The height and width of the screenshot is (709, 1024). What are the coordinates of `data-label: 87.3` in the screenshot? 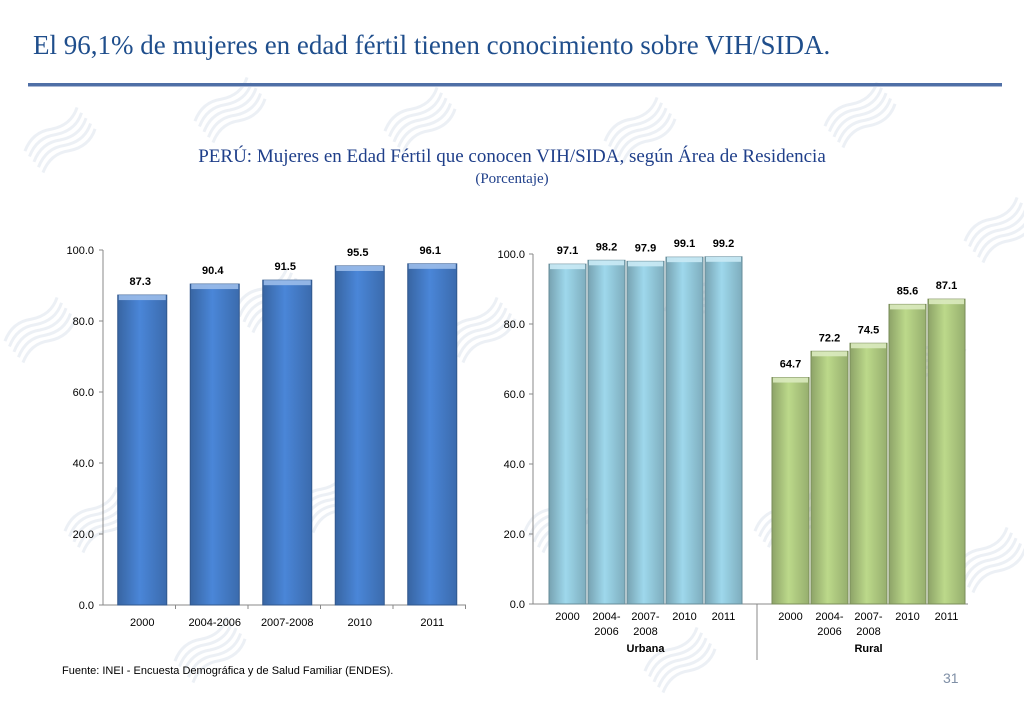 It's located at (140, 282).